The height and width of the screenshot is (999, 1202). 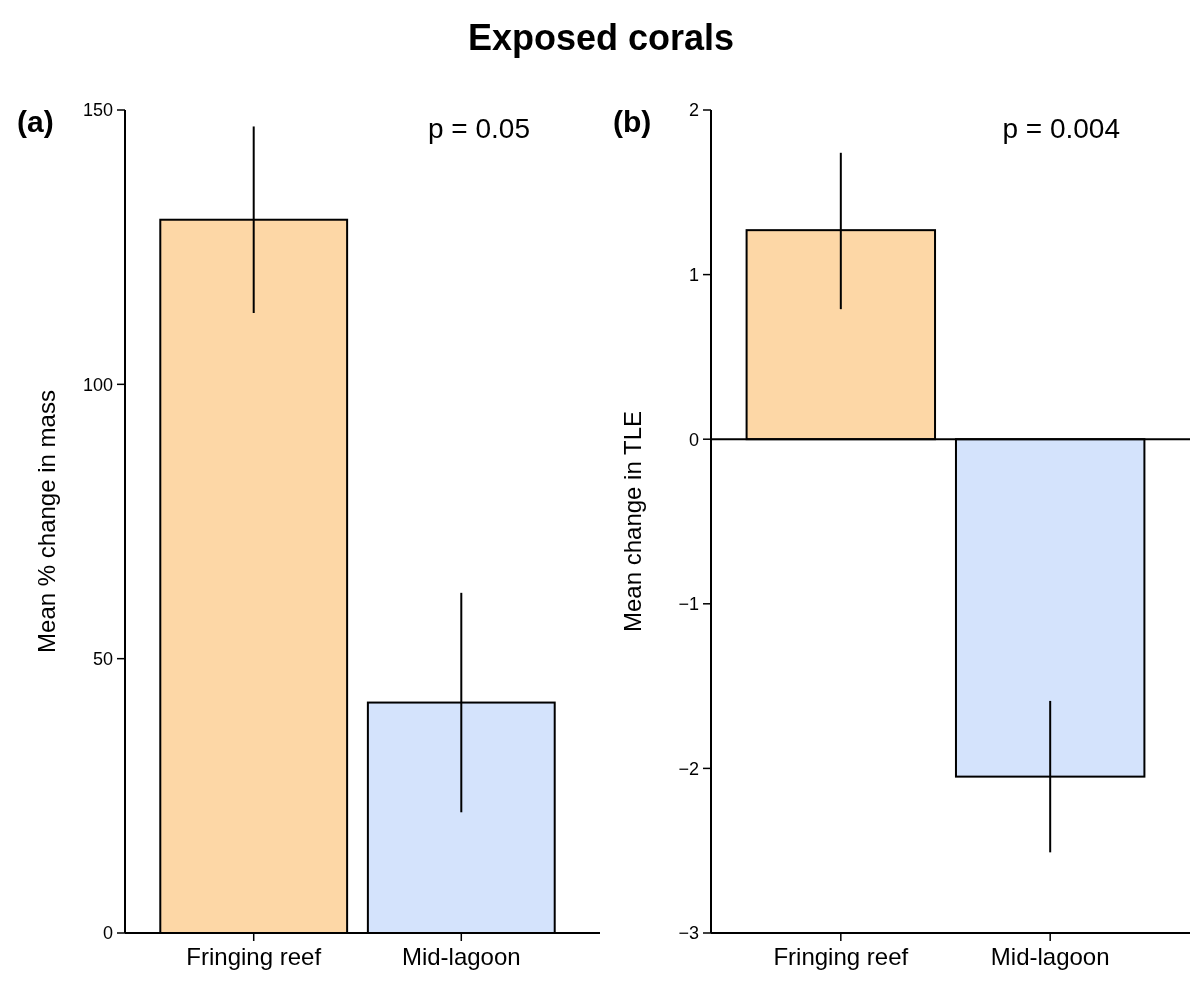 What do you see at coordinates (601, 37) in the screenshot?
I see `chart-title: Exposed corals` at bounding box center [601, 37].